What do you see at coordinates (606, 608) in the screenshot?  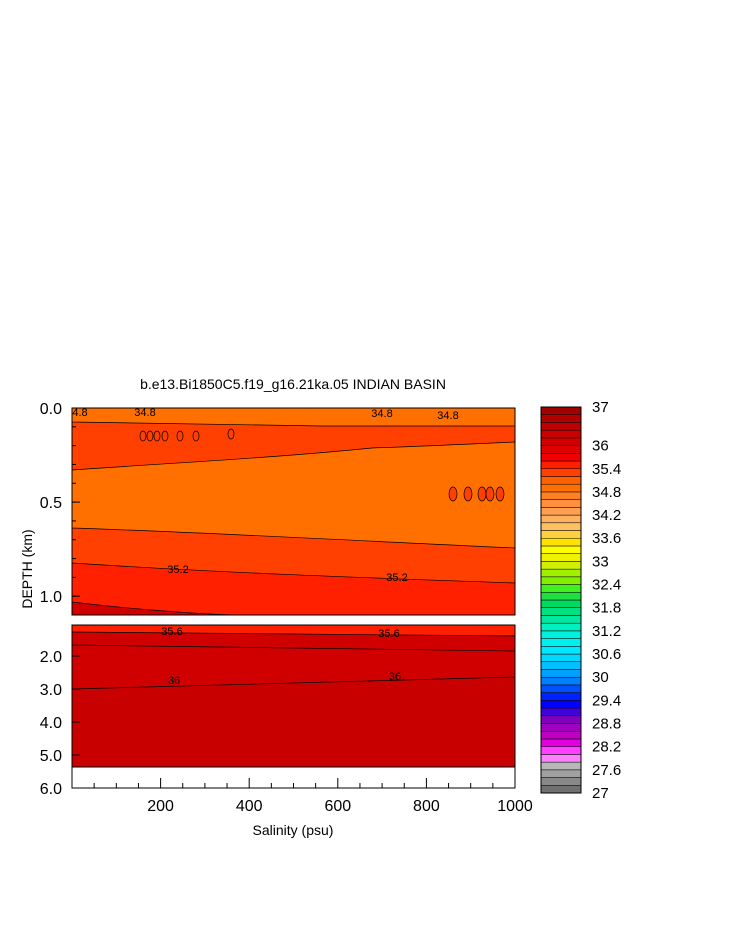 I see `colorbar-label: 31.8` at bounding box center [606, 608].